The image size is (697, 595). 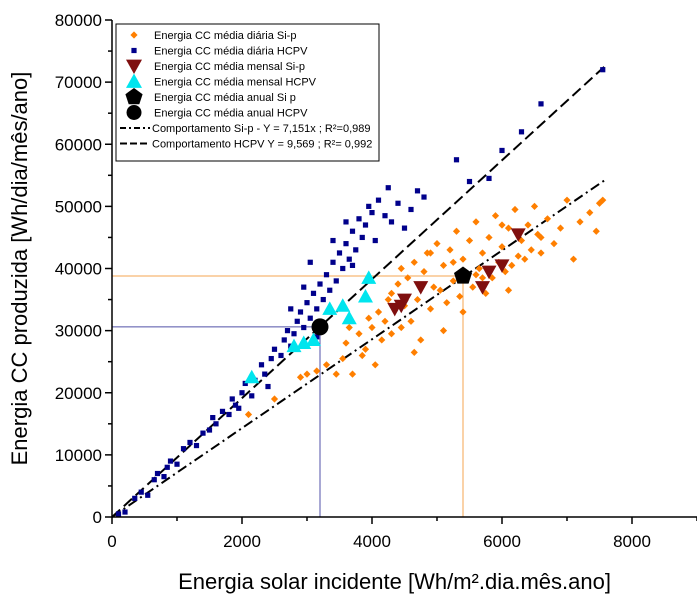 What do you see at coordinates (225, 98) in the screenshot?
I see `legend-label: Energia CC média anual Si p` at bounding box center [225, 98].